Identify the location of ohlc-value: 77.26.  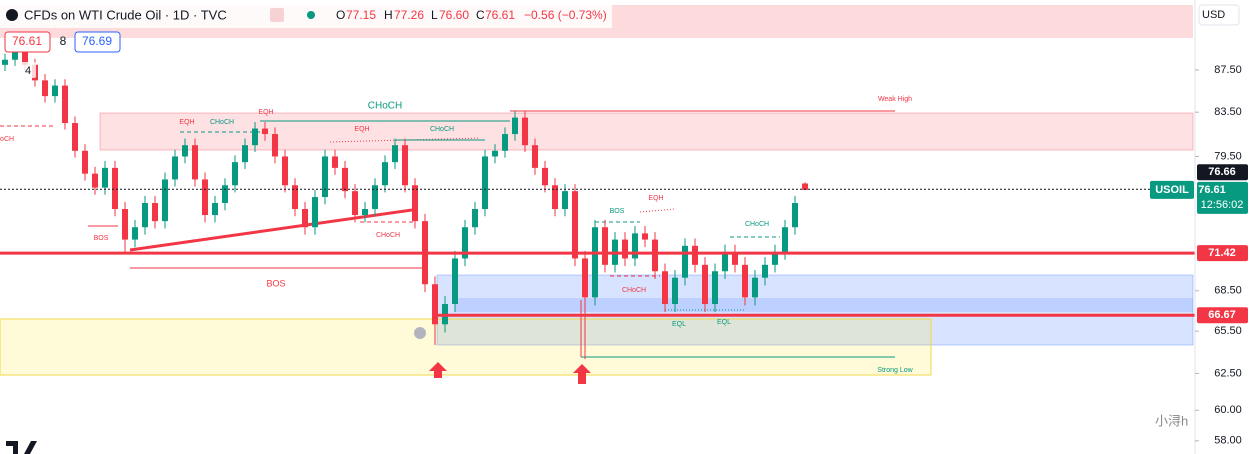
(409, 15).